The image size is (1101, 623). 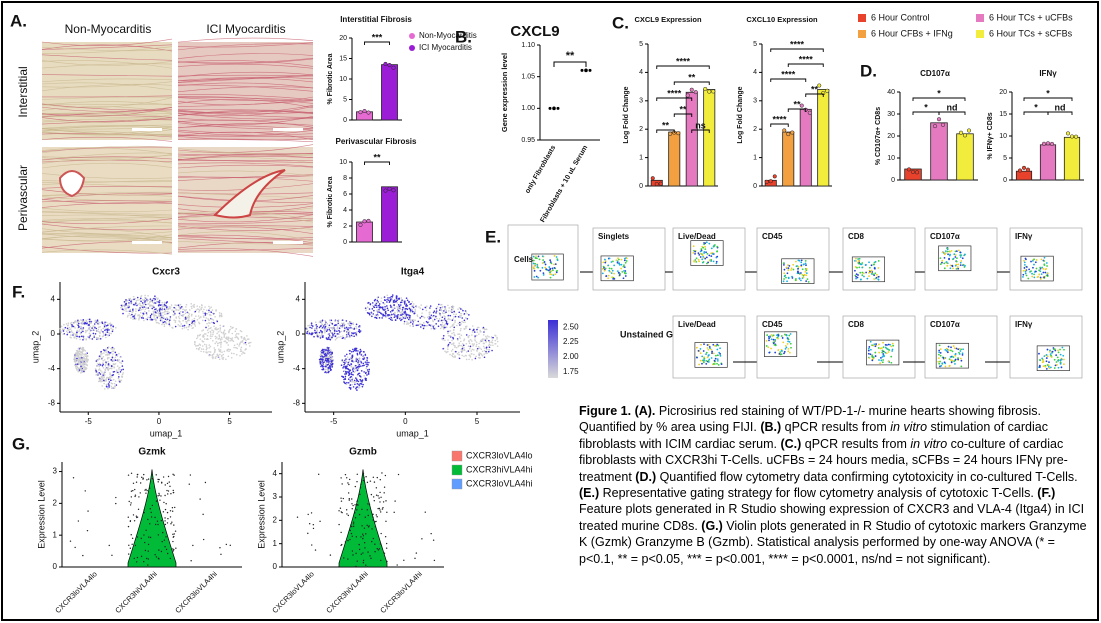 What do you see at coordinates (298, 298) in the screenshot?
I see `y-tick-label: 4` at bounding box center [298, 298].